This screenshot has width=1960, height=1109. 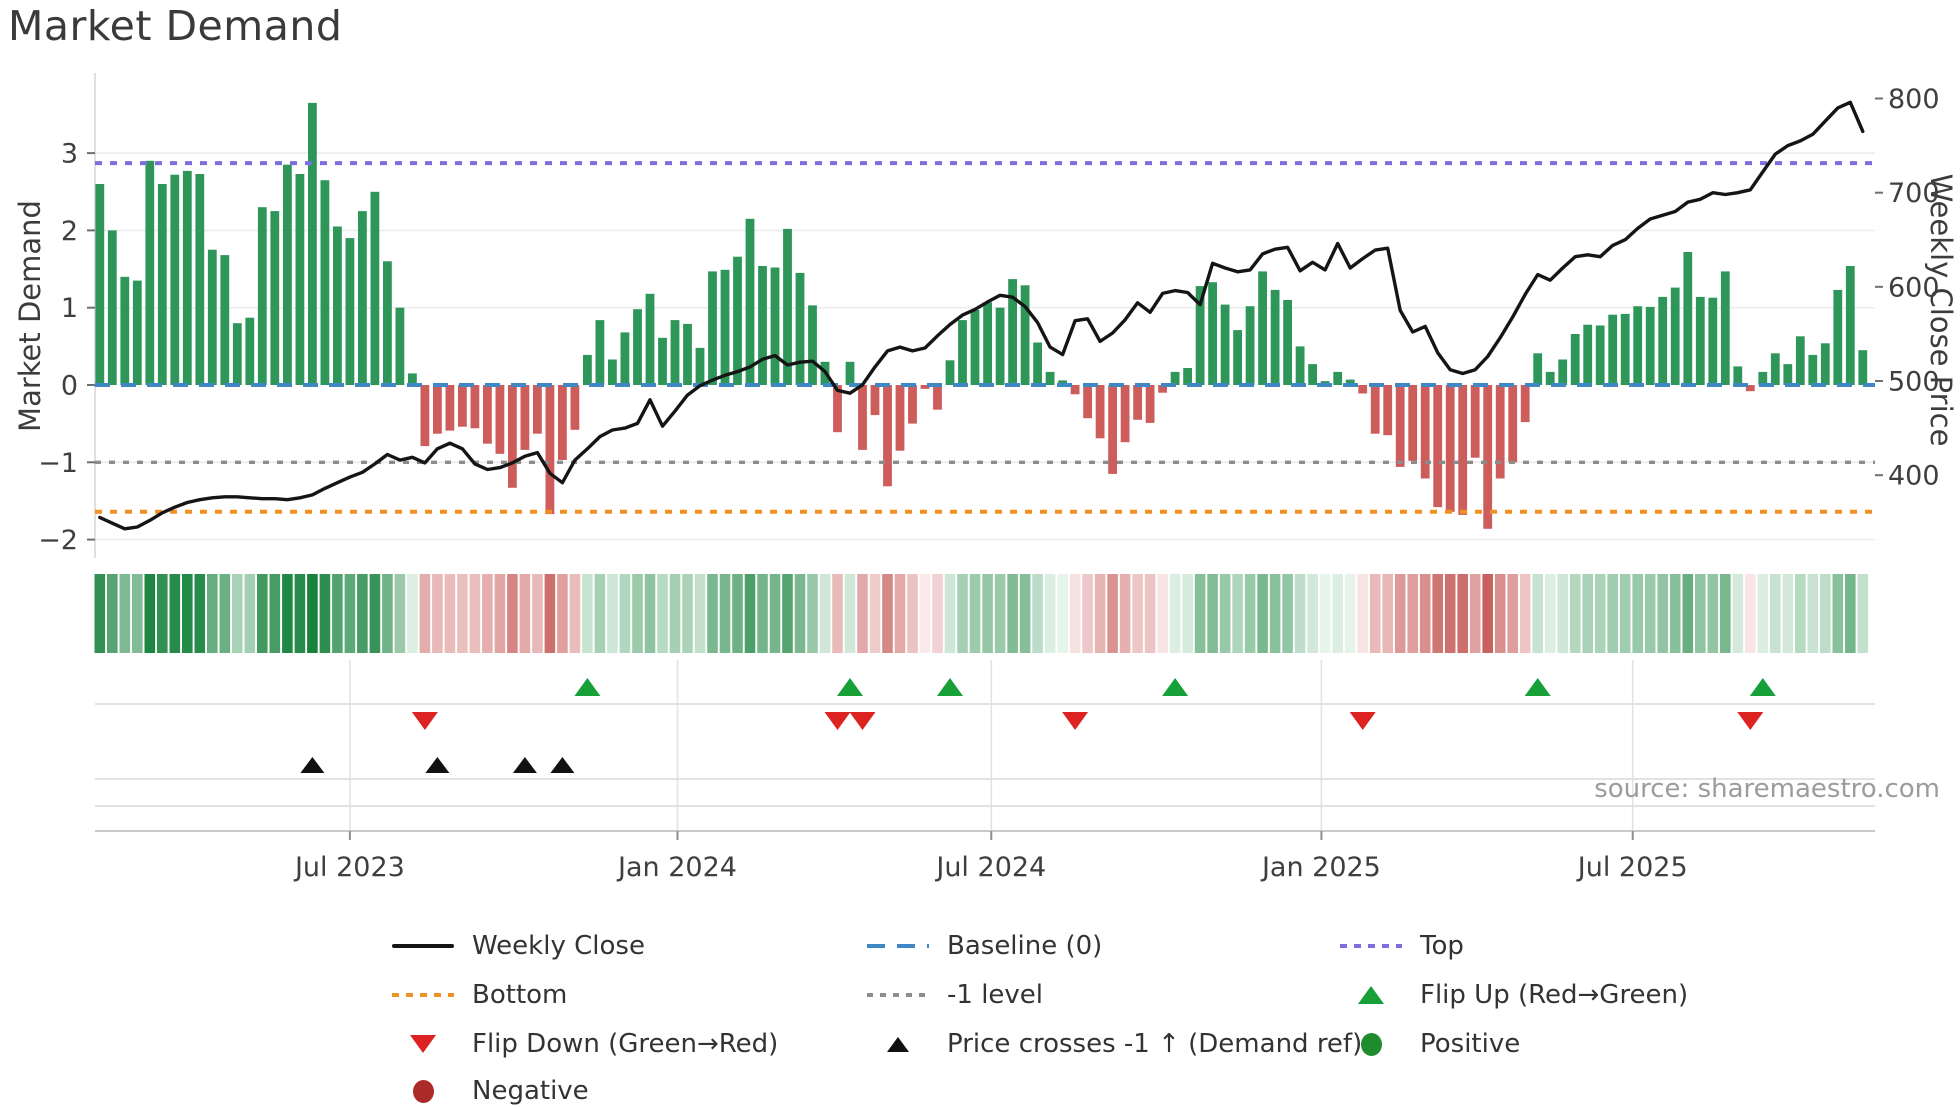 I want to click on left-tick-label: 1, so click(x=69, y=308).